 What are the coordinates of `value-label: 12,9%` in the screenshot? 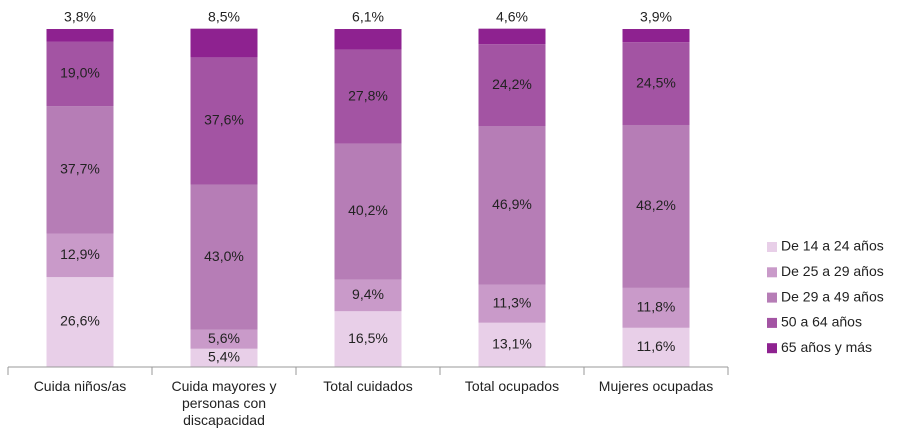 It's located at (80, 254).